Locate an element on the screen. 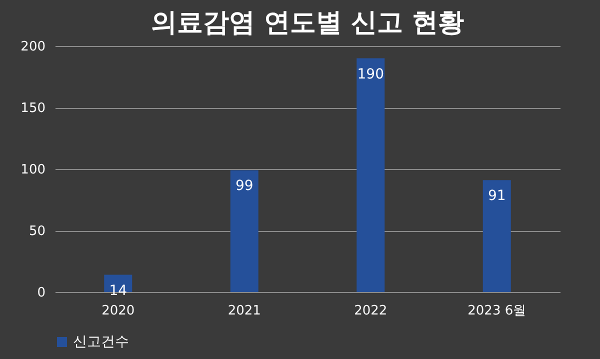 This screenshot has height=359, width=600. data-label: 99 is located at coordinates (244, 186).